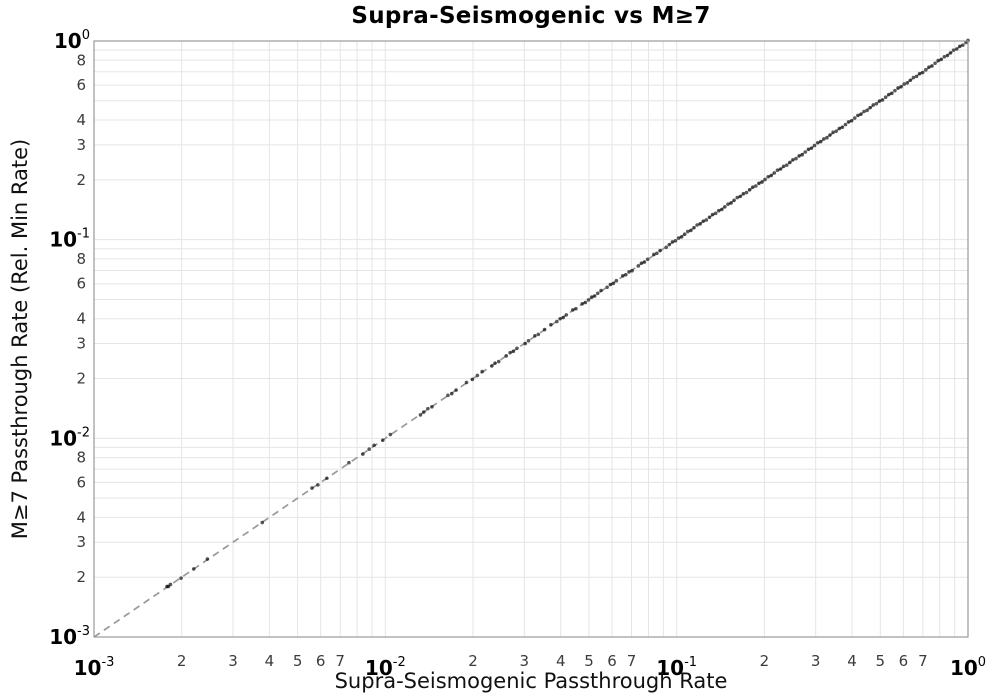  I want to click on y-major-tick-label: 10-2, so click(69, 437).